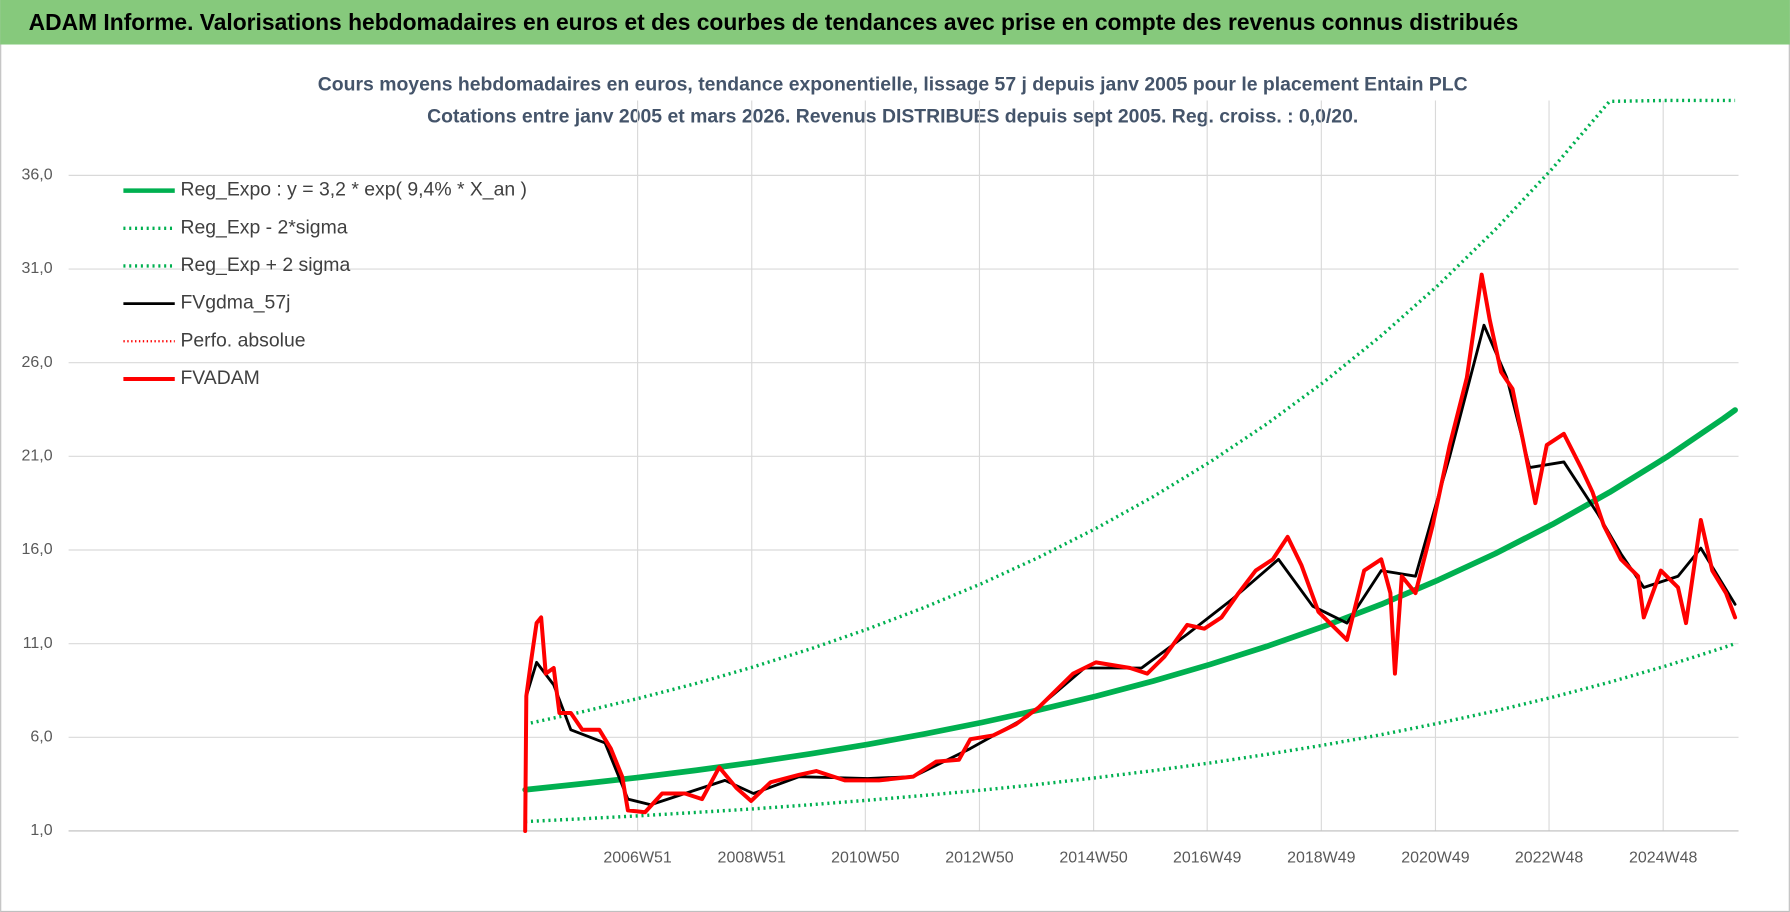 The image size is (1790, 912). Describe the element at coordinates (37, 549) in the screenshot. I see `y-tick-label: 16,0` at that location.